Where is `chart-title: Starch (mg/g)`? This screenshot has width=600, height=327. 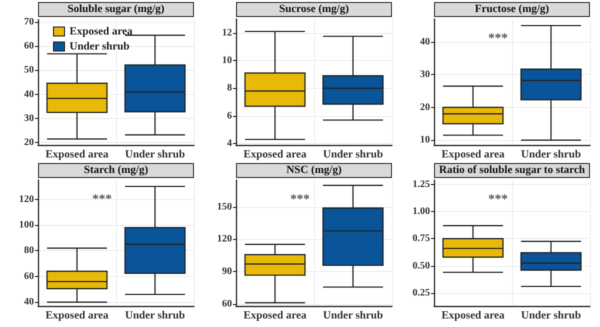
chart-title: Starch (mg/g) is located at coordinates (116, 170).